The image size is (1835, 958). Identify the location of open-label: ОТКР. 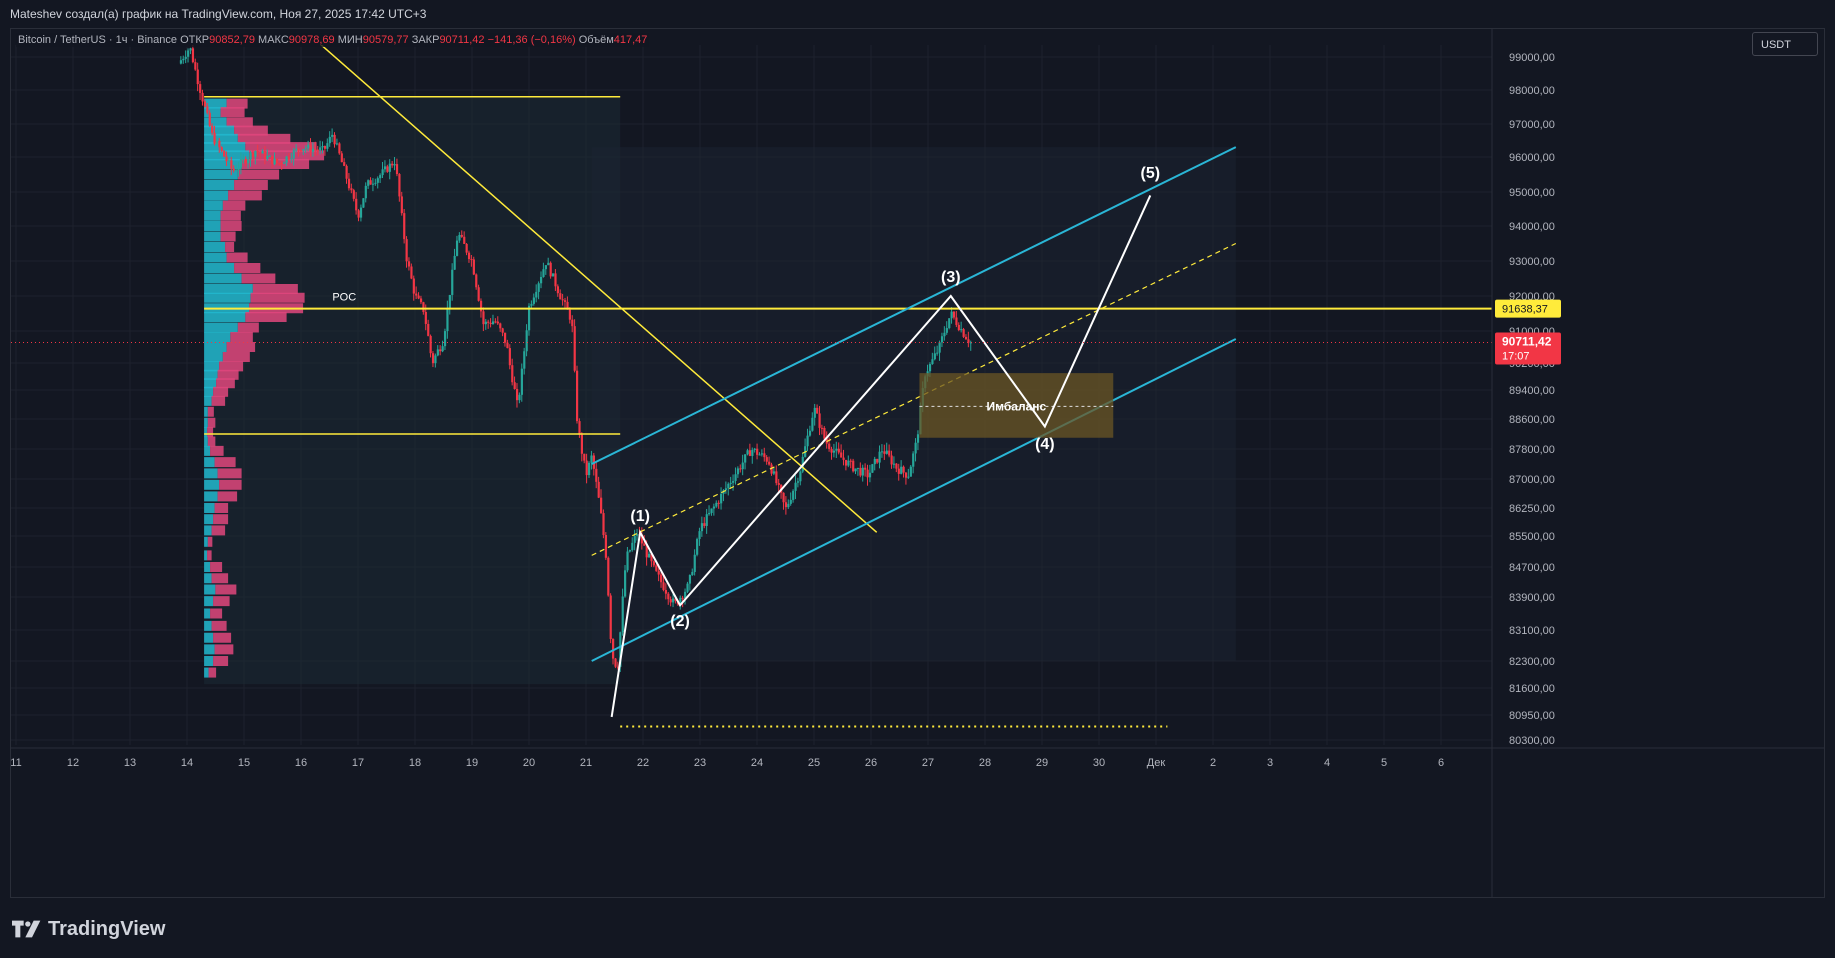
(195, 40).